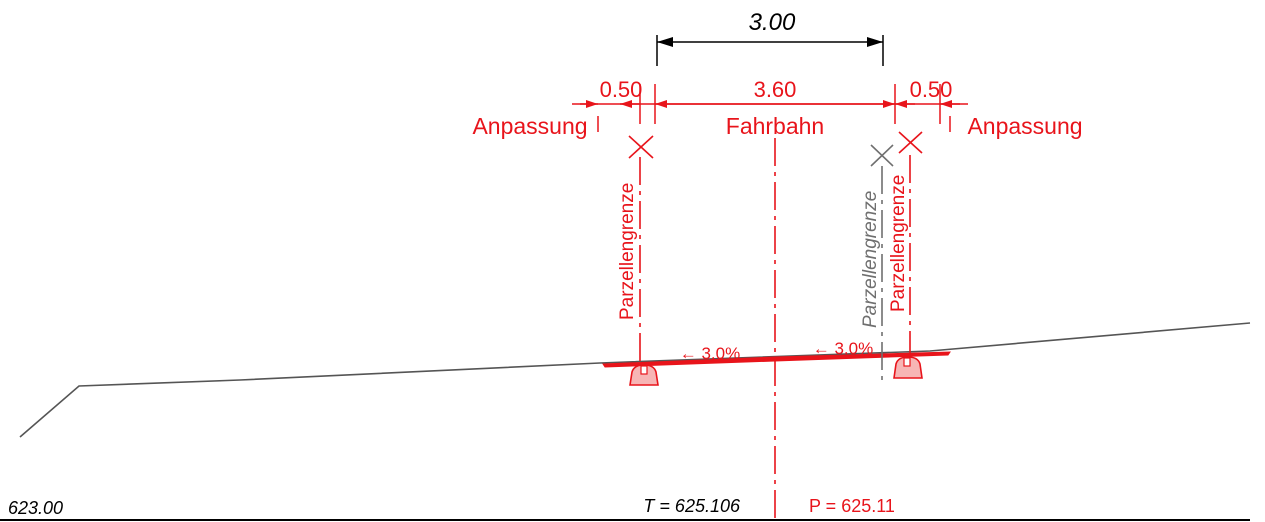  I want to click on terrain-height-label: T = 625.106, so click(692, 506).